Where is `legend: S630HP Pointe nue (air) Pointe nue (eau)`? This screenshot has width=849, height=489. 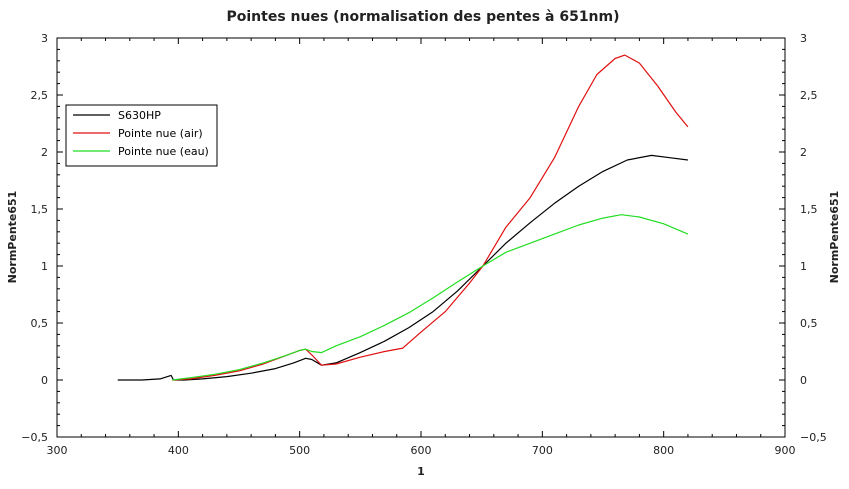 legend: S630HP Pointe nue (air) Pointe nue (eau) is located at coordinates (141, 135).